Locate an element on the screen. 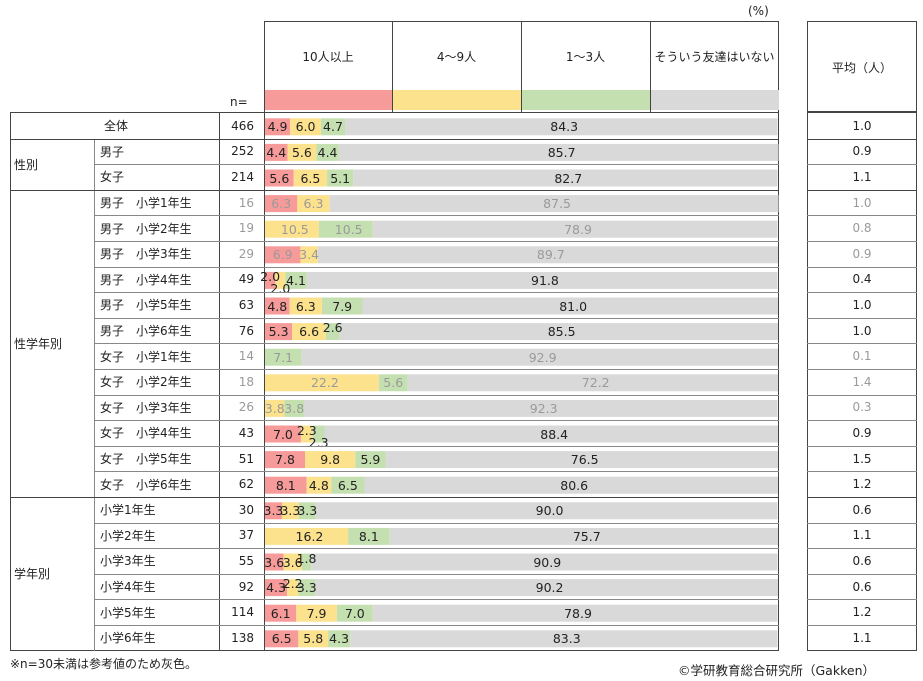  row-label: 男子 小学2年生 is located at coordinates (146, 228).